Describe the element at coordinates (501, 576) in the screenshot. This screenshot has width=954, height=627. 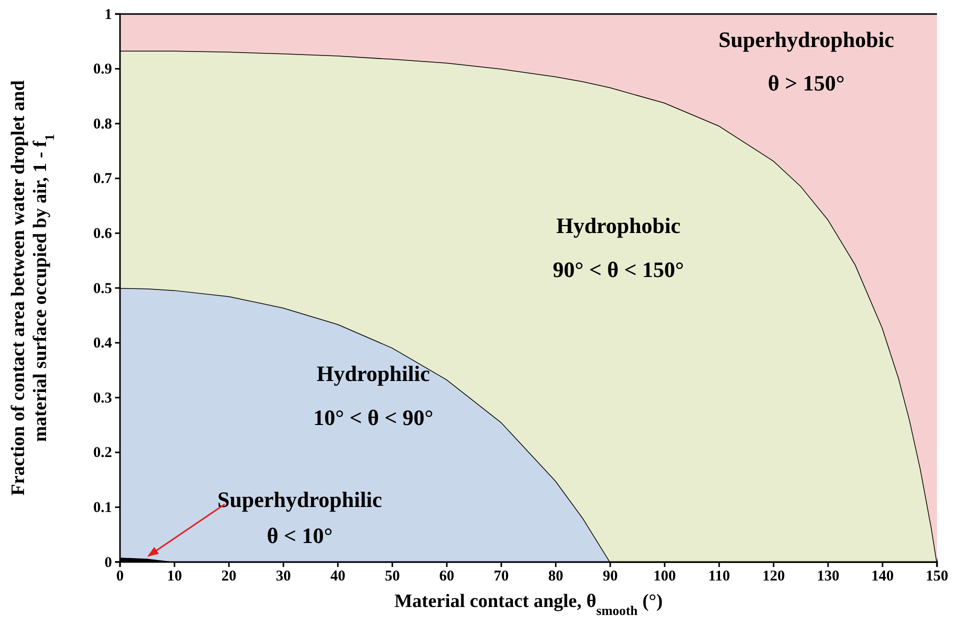
I see `x-tick-label: 70` at that location.